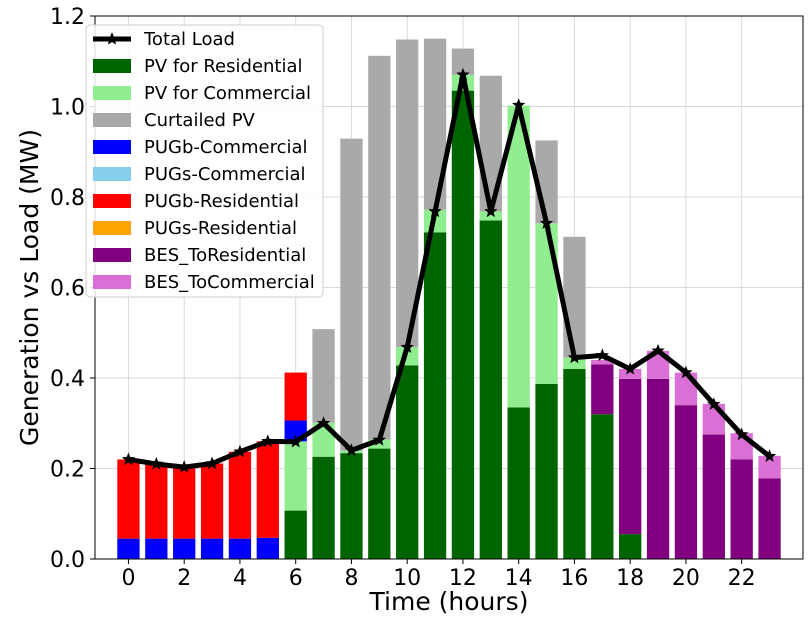 This screenshot has height=621, width=809. I want to click on x-tick-label: 22, so click(742, 578).